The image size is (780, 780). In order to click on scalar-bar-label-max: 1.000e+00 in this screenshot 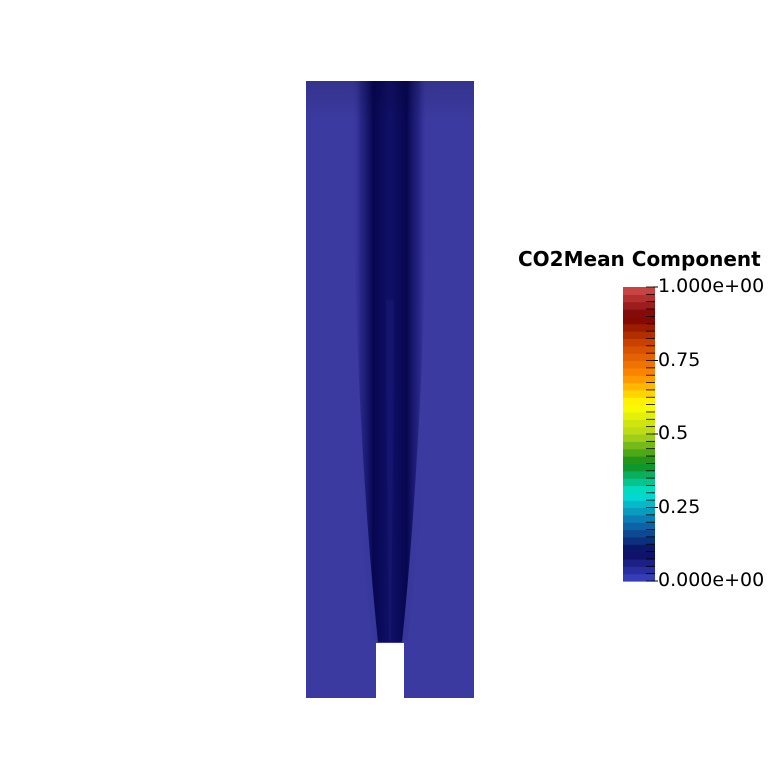, I will do `click(711, 286)`.